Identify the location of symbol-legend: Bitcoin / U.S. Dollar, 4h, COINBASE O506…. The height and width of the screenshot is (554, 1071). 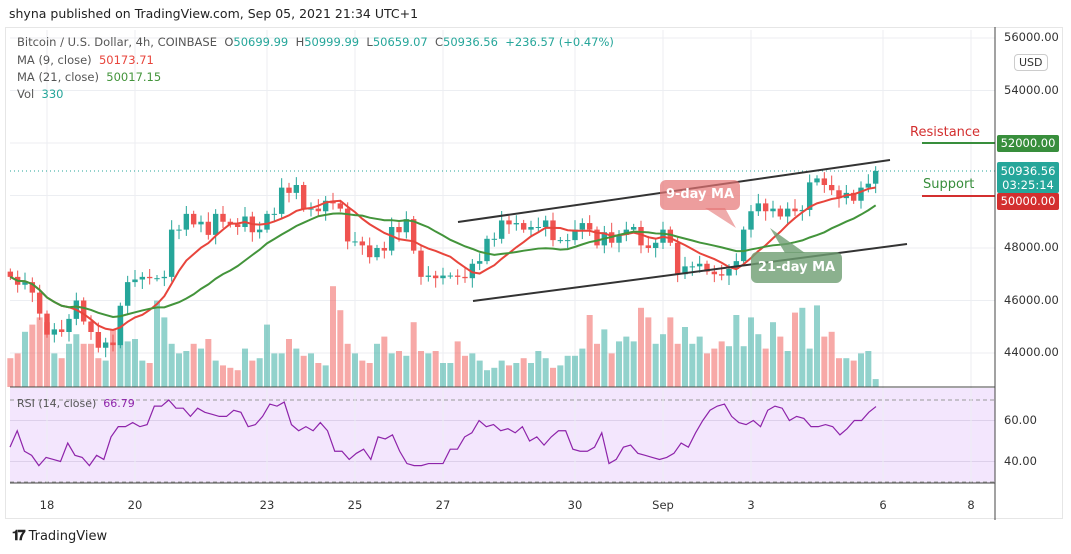
(315, 42).